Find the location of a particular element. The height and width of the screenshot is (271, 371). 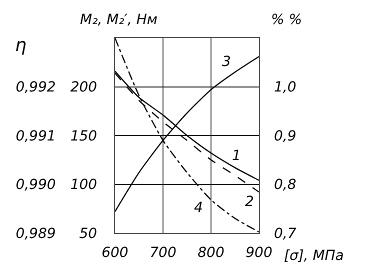

x-tick-label: 900 is located at coordinates (259, 252).